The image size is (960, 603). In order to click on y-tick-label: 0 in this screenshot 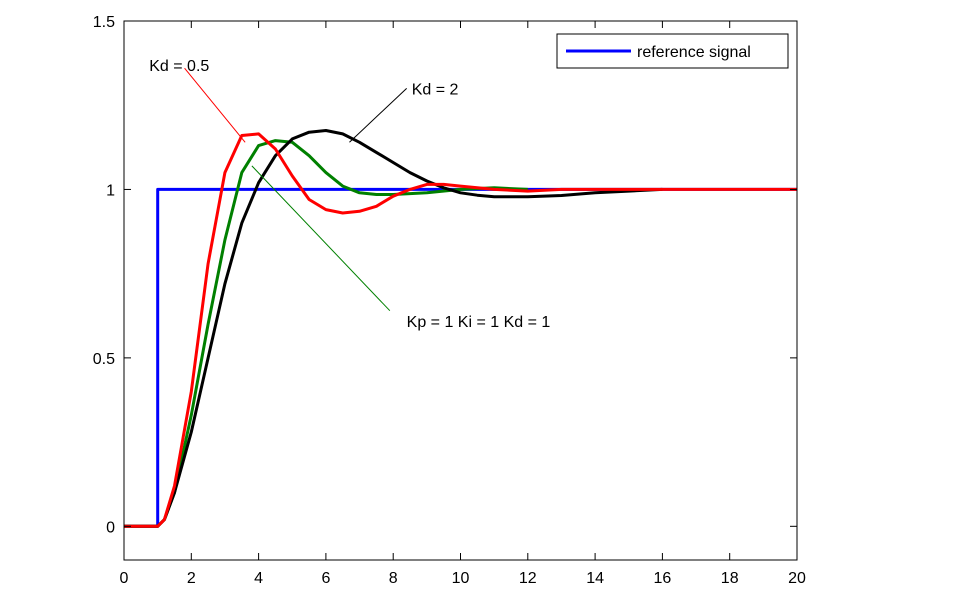, I will do `click(110, 527)`.